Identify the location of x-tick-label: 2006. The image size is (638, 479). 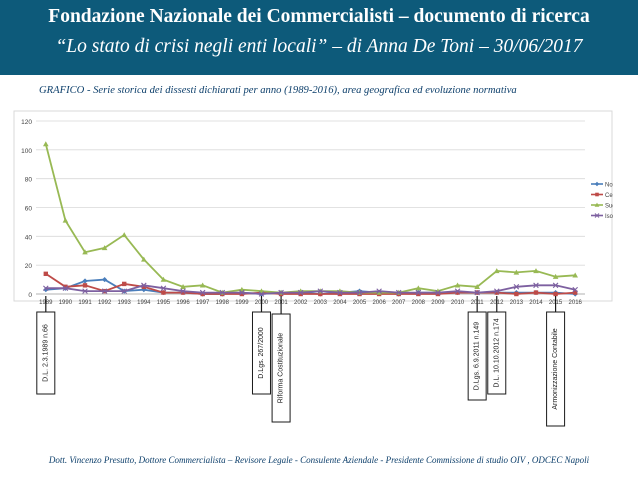
(379, 303).